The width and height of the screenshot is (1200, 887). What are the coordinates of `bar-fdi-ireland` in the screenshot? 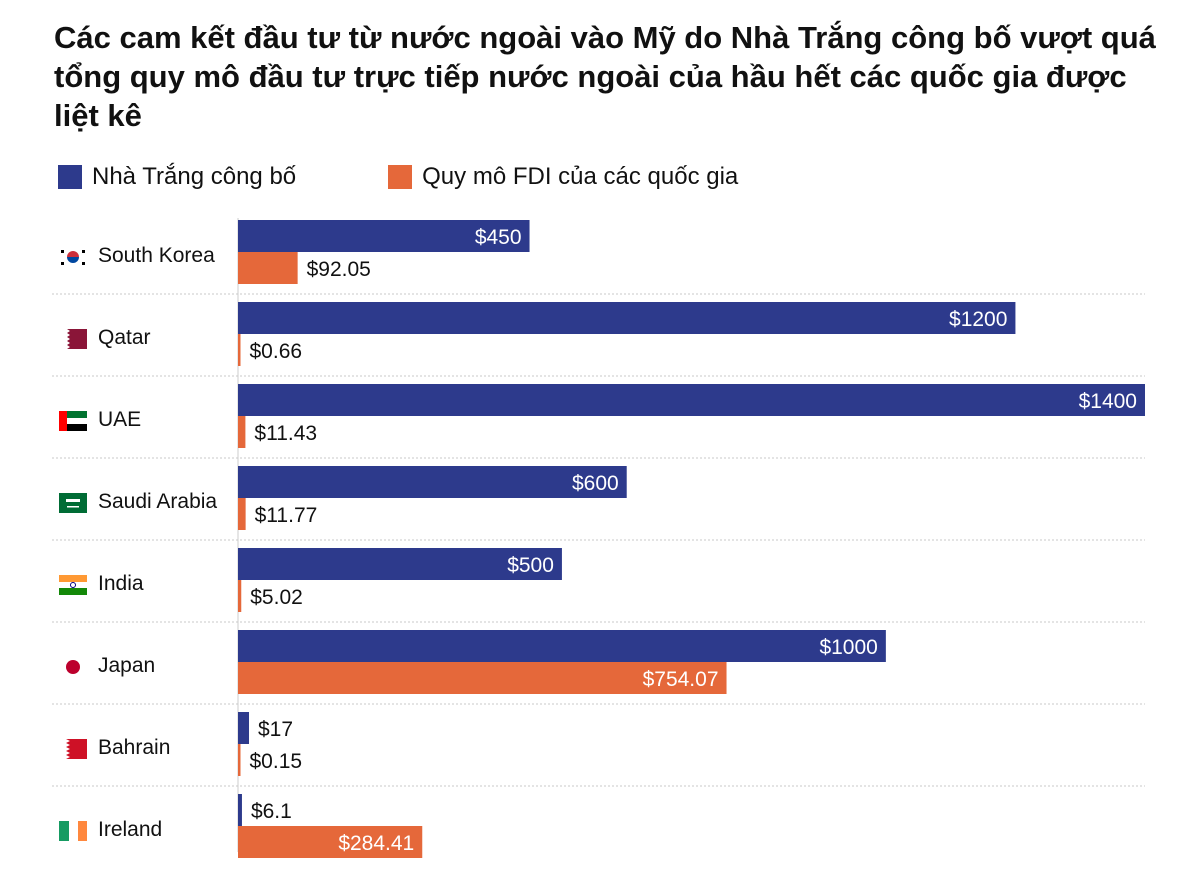 It's located at (330, 842).